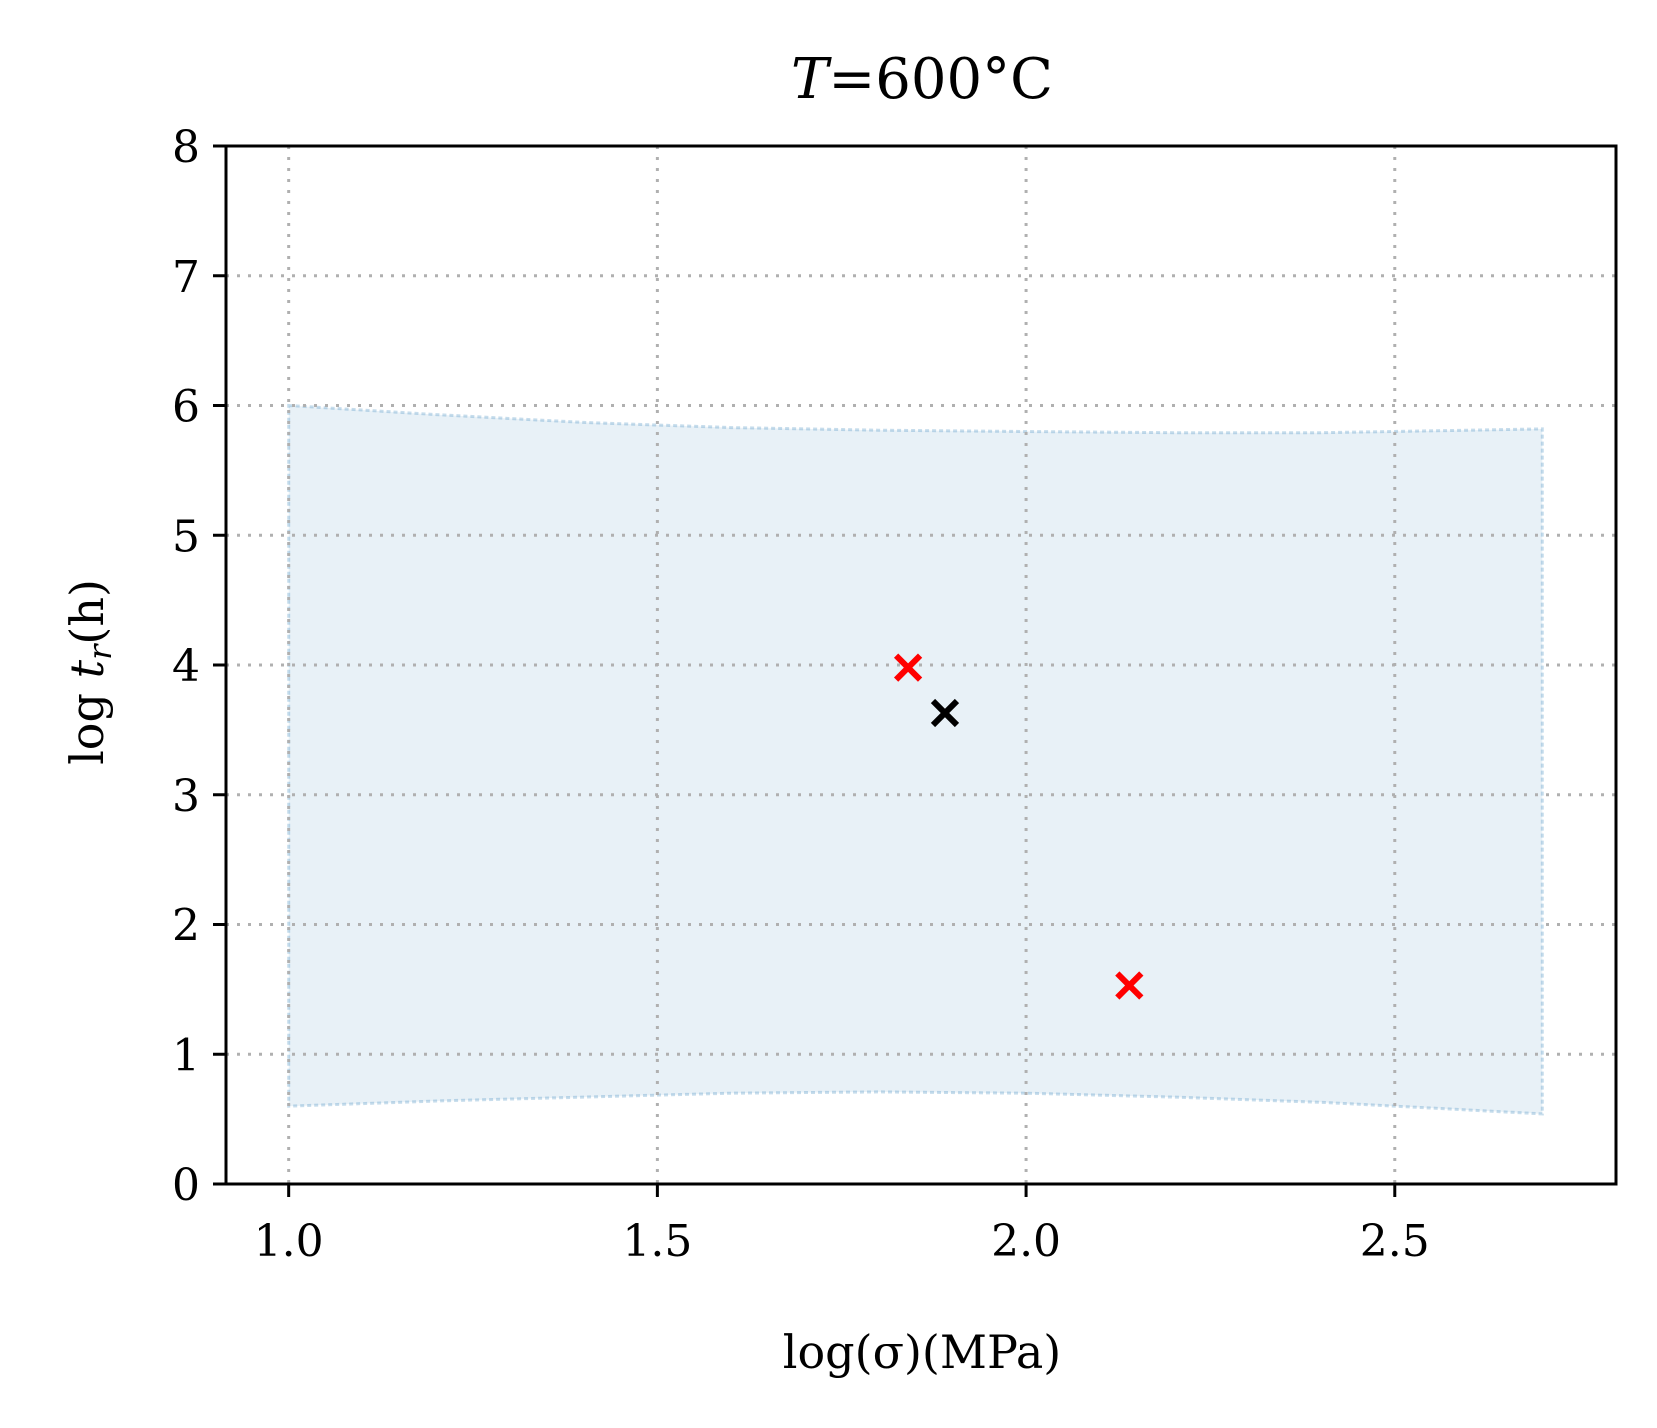 Image resolution: width=1657 pixels, height=1428 pixels. I want to click on y-tick-label: 8, so click(186, 147).